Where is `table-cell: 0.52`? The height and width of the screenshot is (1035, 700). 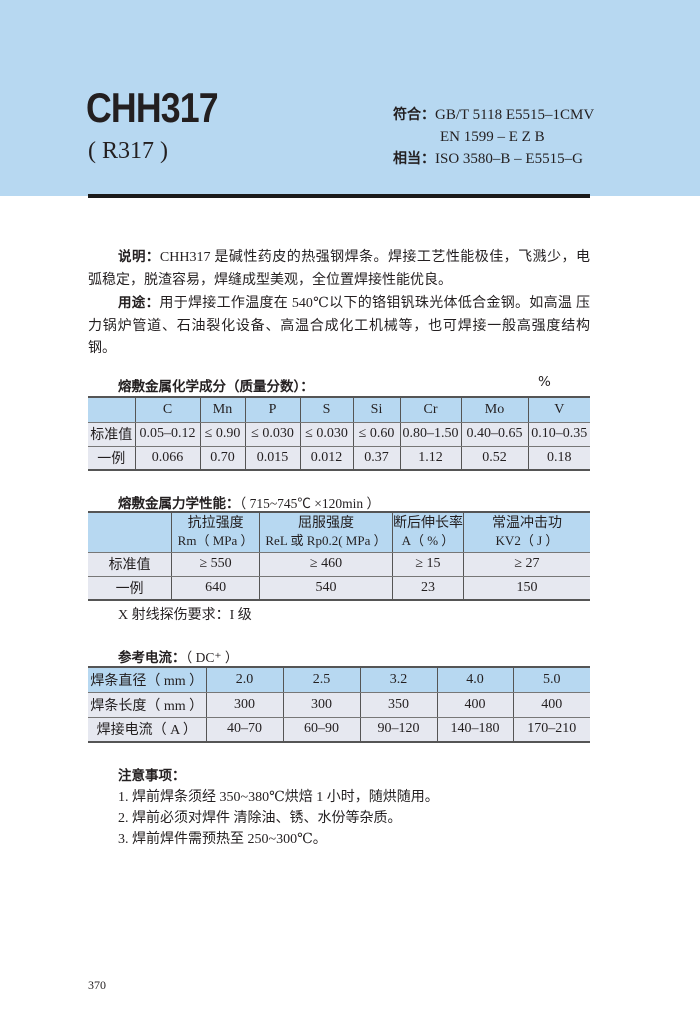
table-cell: 0.52 is located at coordinates (494, 458).